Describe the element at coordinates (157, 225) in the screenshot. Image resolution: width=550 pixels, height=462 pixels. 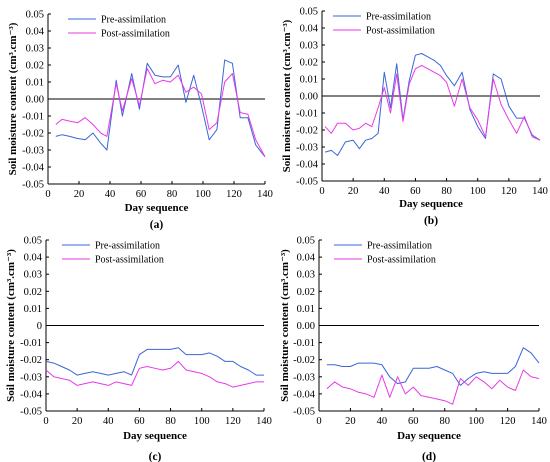
I see `panel-label: (a)` at that location.